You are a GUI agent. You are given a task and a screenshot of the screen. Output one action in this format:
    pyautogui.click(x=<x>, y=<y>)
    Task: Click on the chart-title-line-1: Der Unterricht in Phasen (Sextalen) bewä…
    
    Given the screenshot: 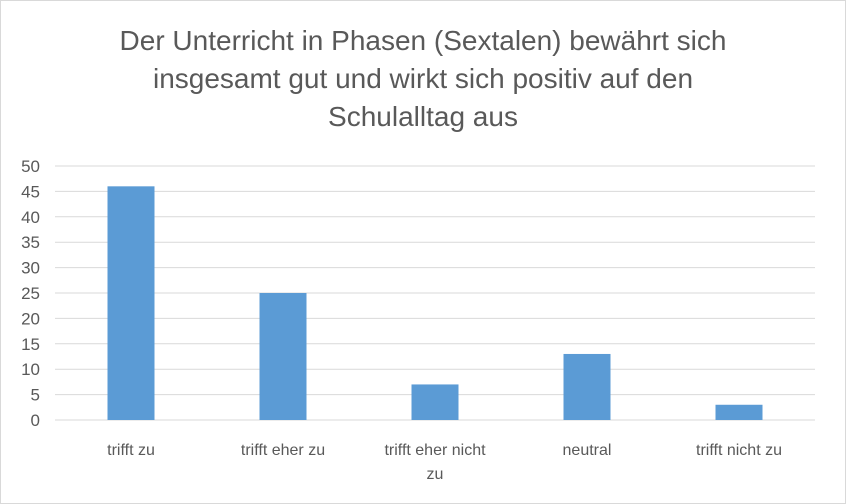 What is the action you would take?
    pyautogui.click(x=423, y=40)
    